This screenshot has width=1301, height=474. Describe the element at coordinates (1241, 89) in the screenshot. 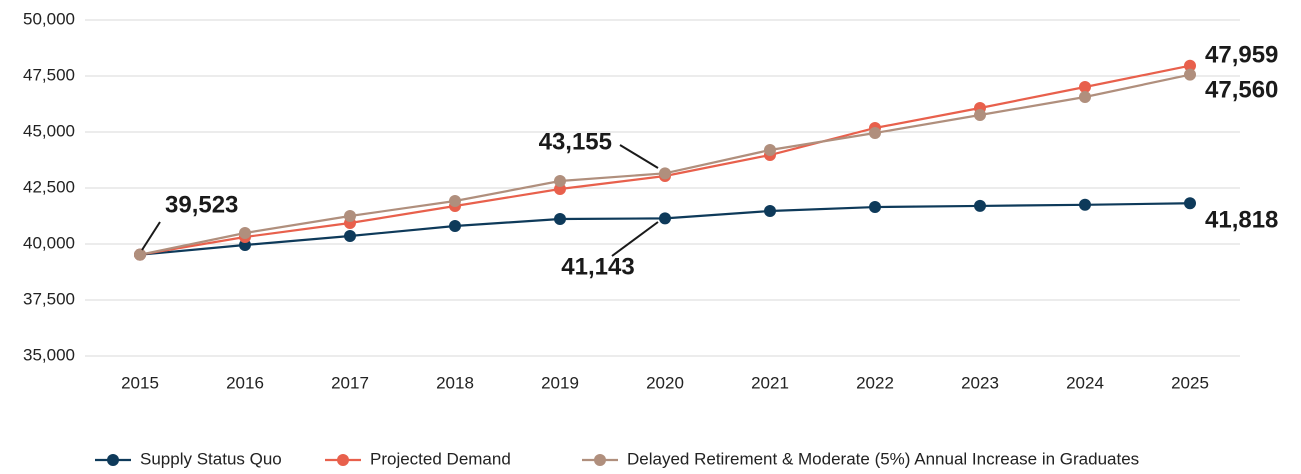

I see `value-label: 47,560` at that location.